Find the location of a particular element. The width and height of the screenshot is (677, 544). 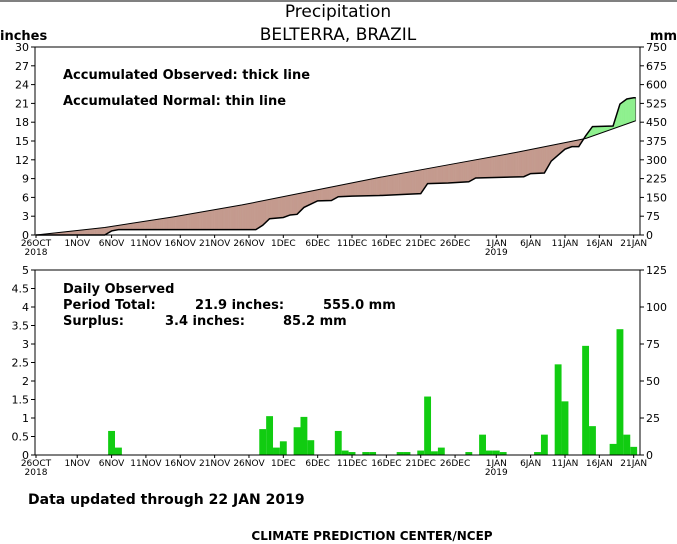

xtick-label: 21DEC is located at coordinates (421, 464).